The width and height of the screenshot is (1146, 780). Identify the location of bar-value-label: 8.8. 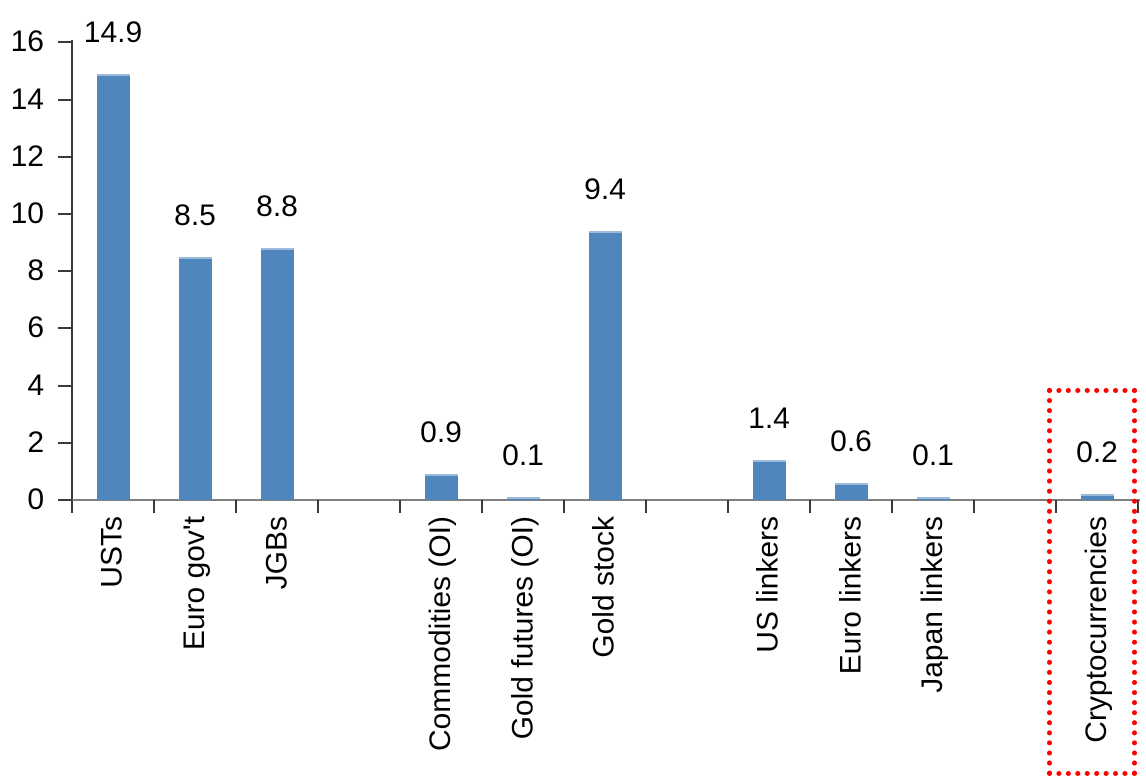
(277, 206).